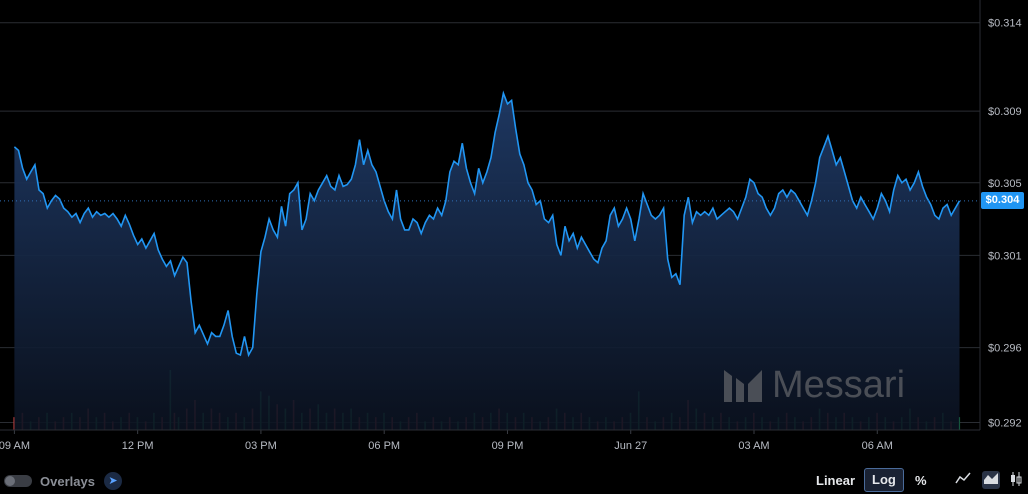 Image resolution: width=1028 pixels, height=494 pixels. Describe the element at coordinates (963, 480) in the screenshot. I see `line-chart-icon` at that location.